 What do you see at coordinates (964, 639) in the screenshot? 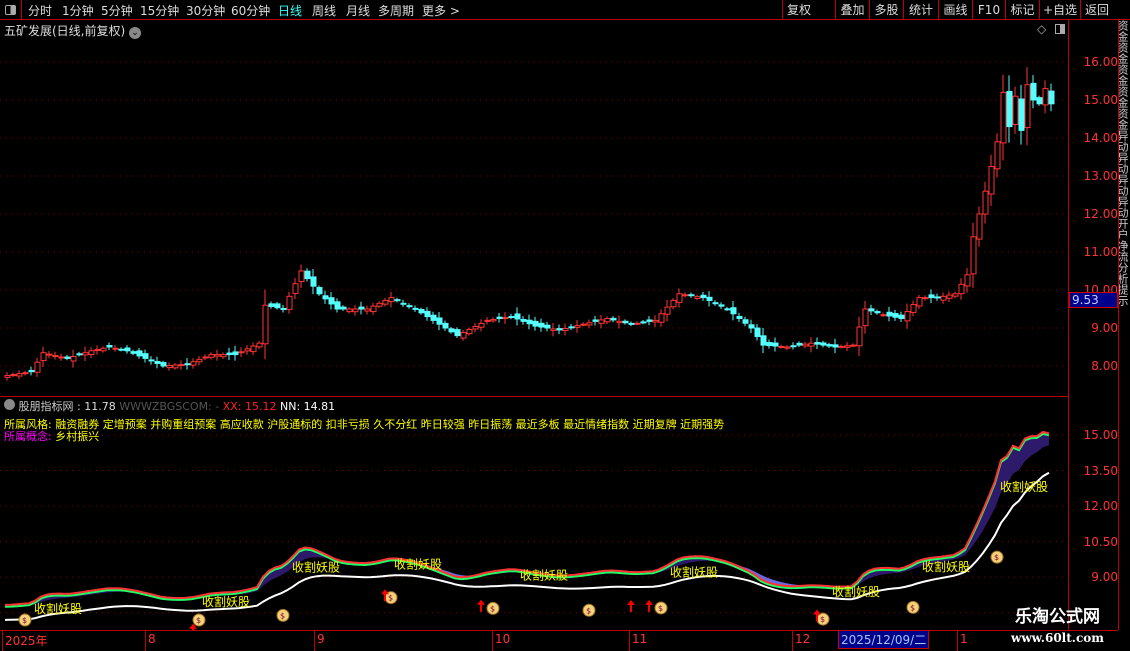
I see `date-label: 1` at bounding box center [964, 639].